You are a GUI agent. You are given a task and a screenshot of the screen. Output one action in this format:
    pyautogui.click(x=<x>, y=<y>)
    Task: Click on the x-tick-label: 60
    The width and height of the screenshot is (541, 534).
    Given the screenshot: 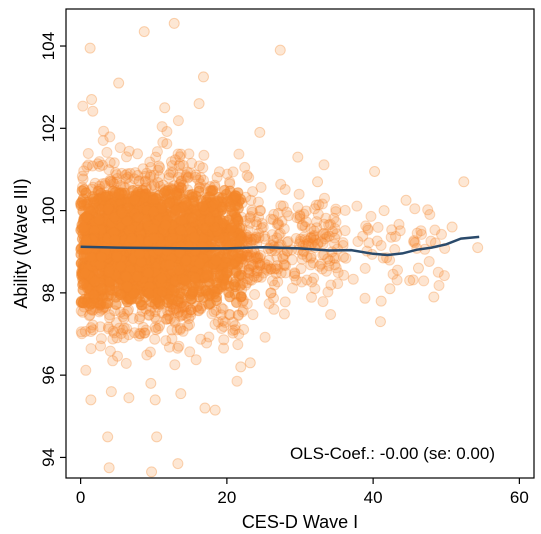 What is the action you would take?
    pyautogui.click(x=519, y=497)
    